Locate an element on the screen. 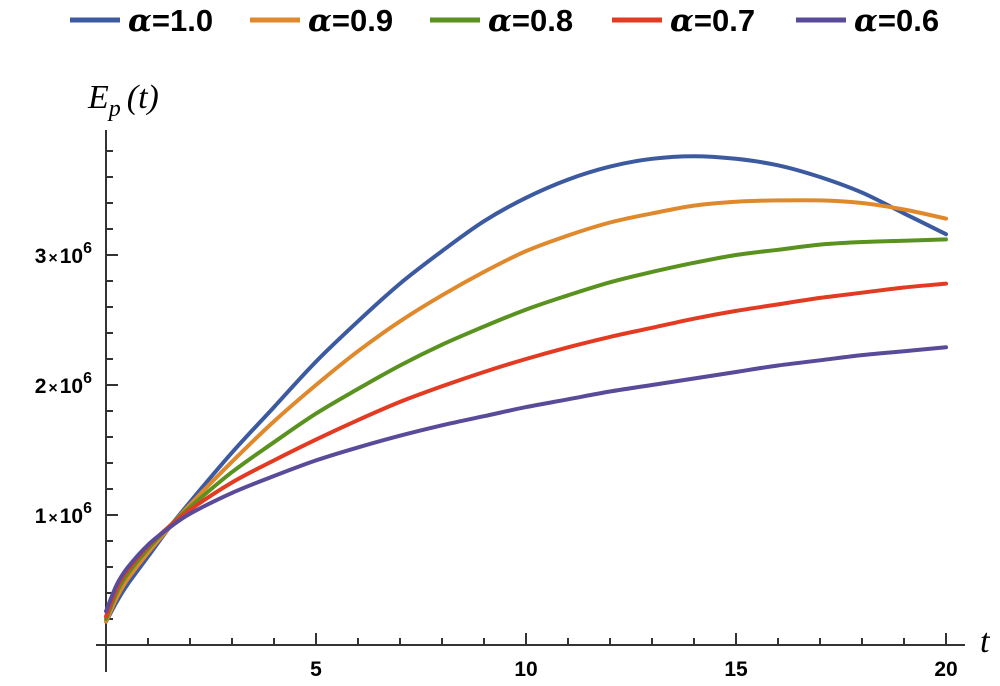  legend-label: α=1.0 is located at coordinates (170, 21).